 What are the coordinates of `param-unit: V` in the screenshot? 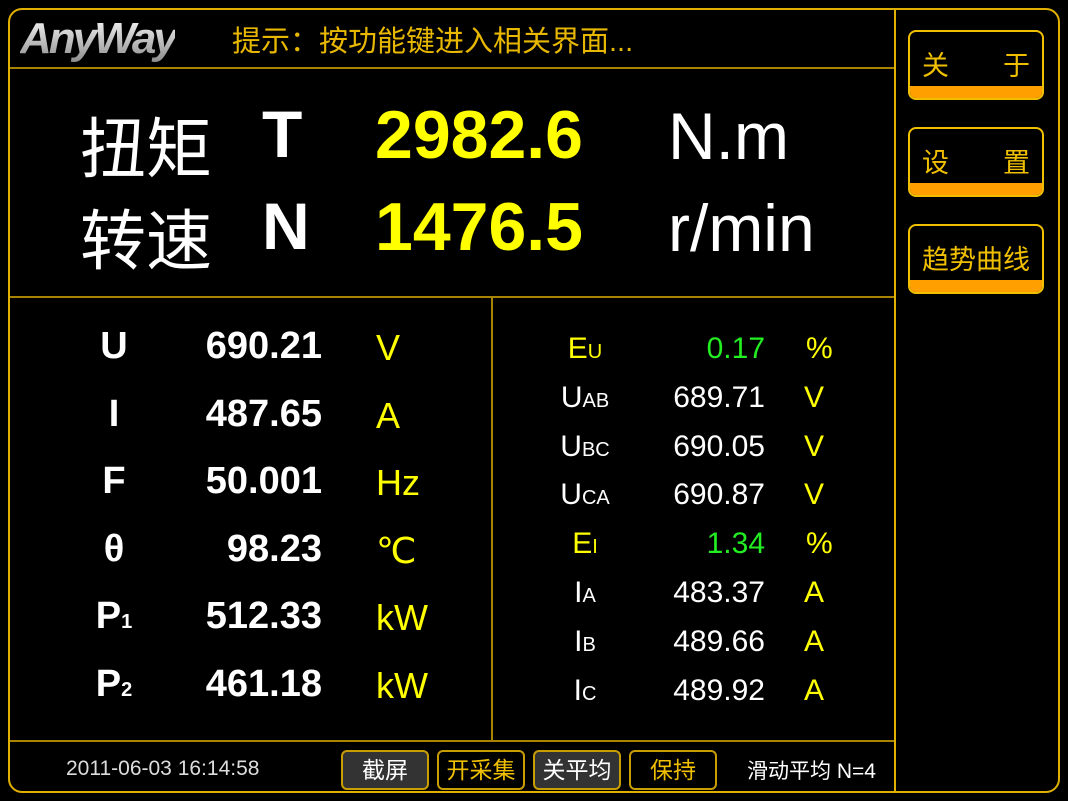 It's located at (388, 347).